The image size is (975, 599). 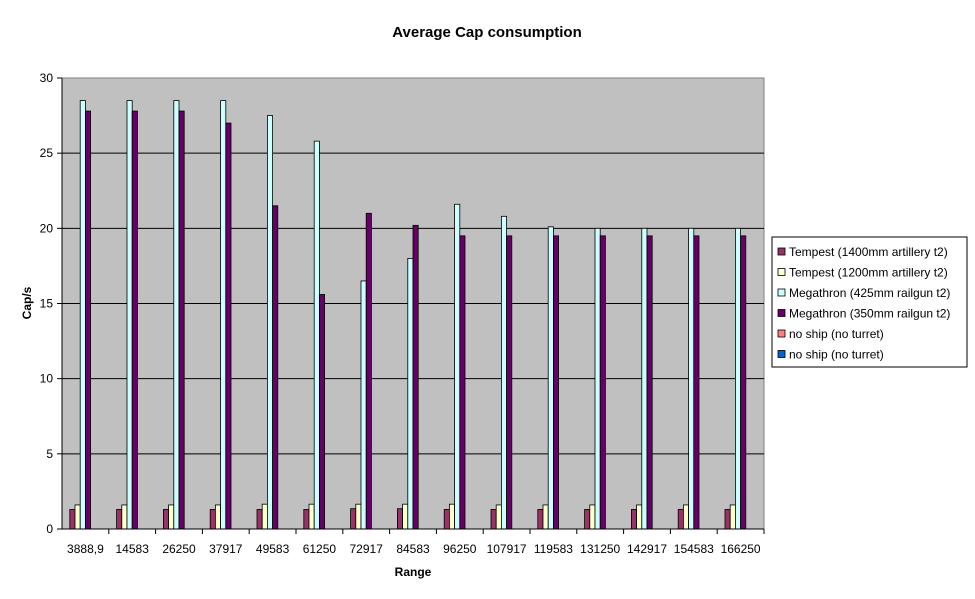 I want to click on x-tick-label: 49583, so click(x=273, y=549).